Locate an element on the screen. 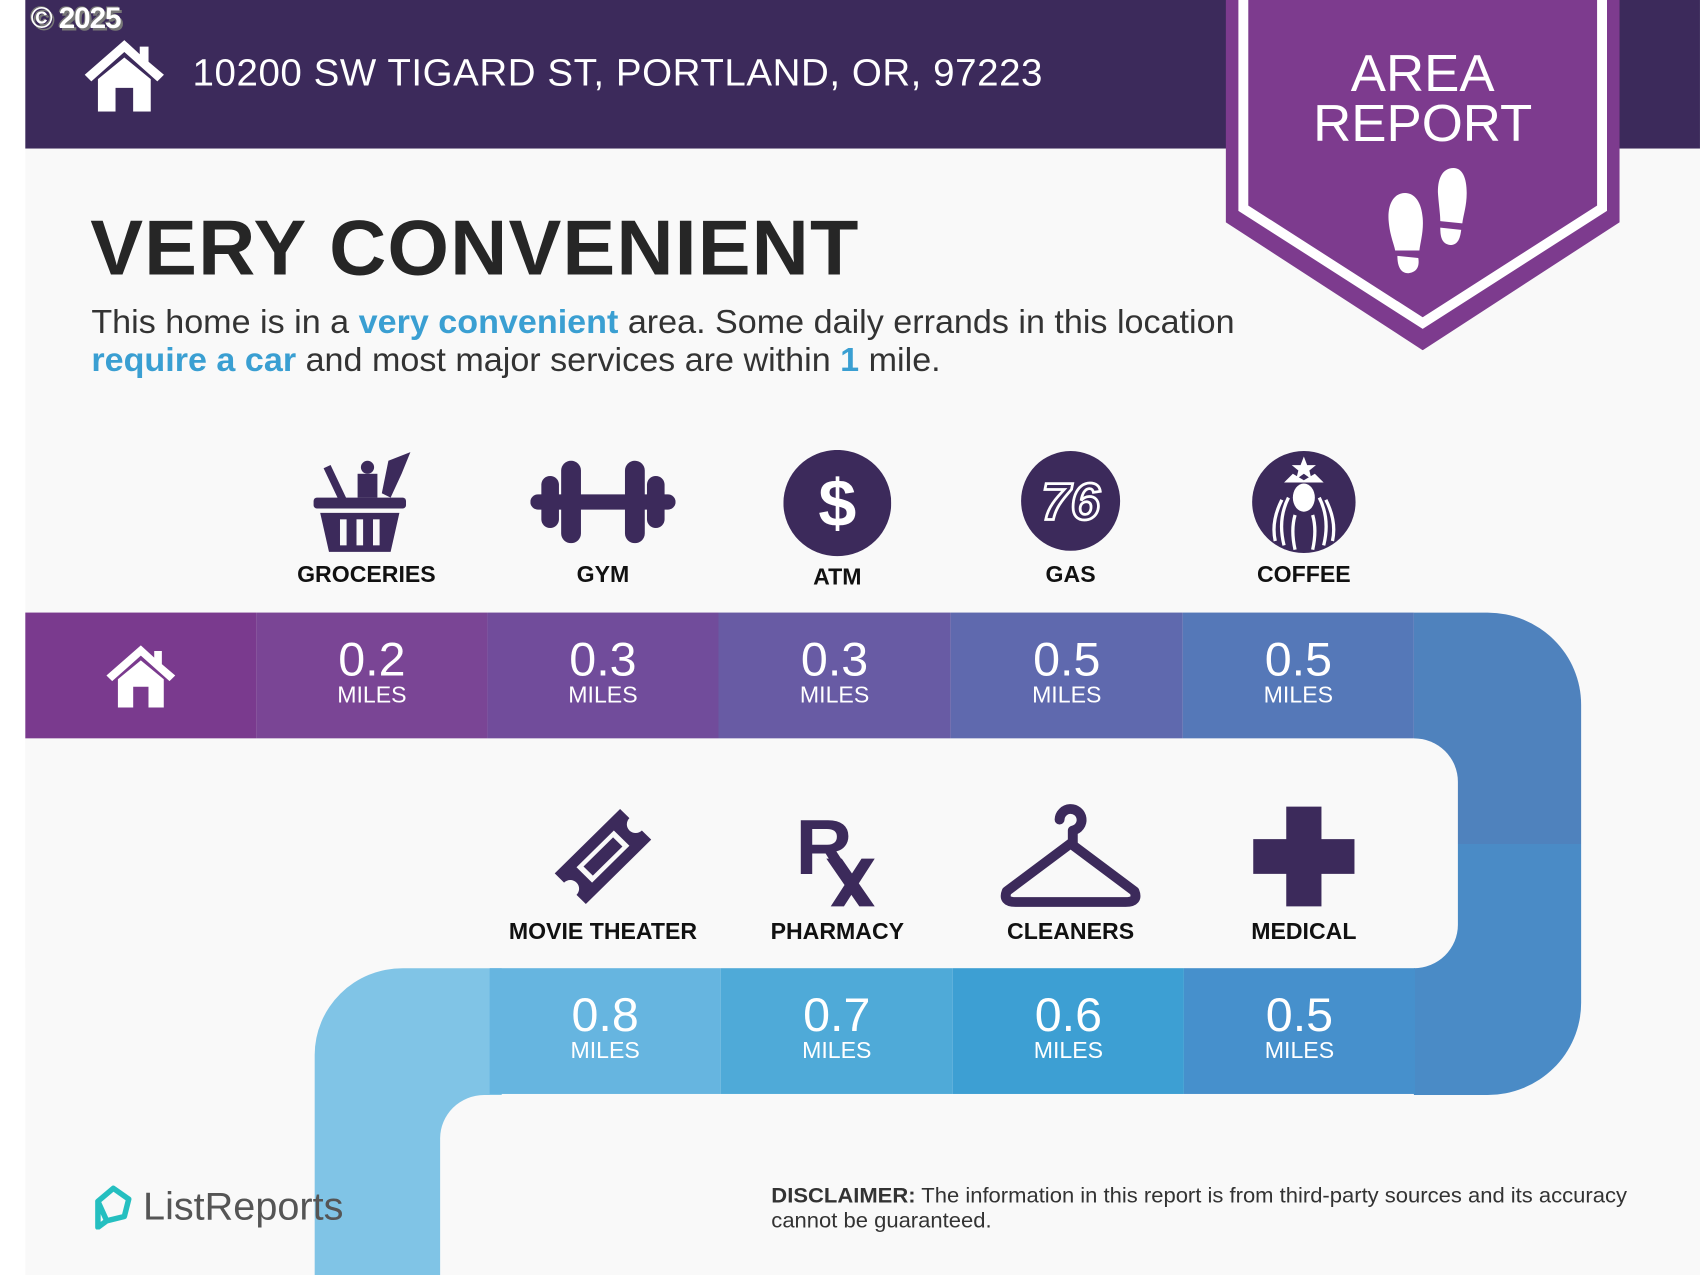 Image resolution: width=1700 pixels, height=1275 pixels. footprints-icon is located at coordinates (1427, 221).